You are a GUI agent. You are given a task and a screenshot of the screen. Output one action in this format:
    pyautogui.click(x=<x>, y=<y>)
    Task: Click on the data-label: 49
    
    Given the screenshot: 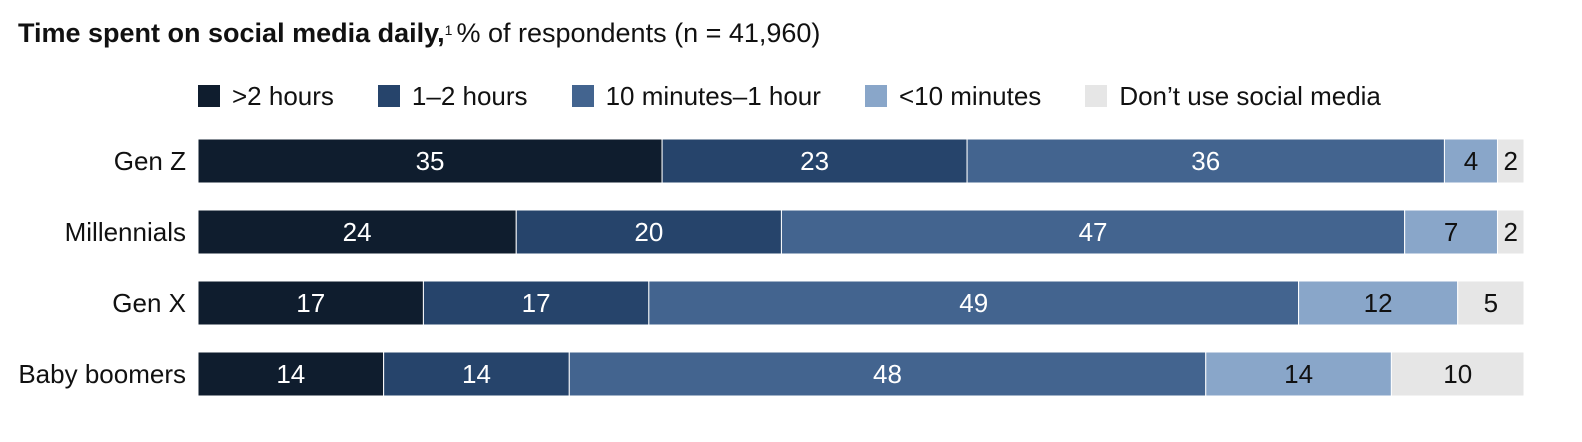 What is the action you would take?
    pyautogui.click(x=973, y=303)
    